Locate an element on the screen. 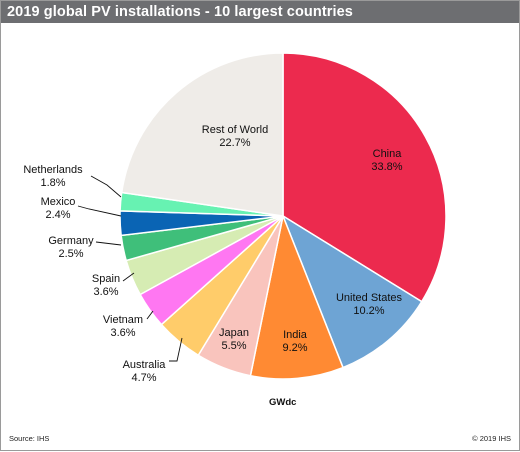 This screenshot has height=452, width=520. leader-line-vietnam is located at coordinates (150, 315).